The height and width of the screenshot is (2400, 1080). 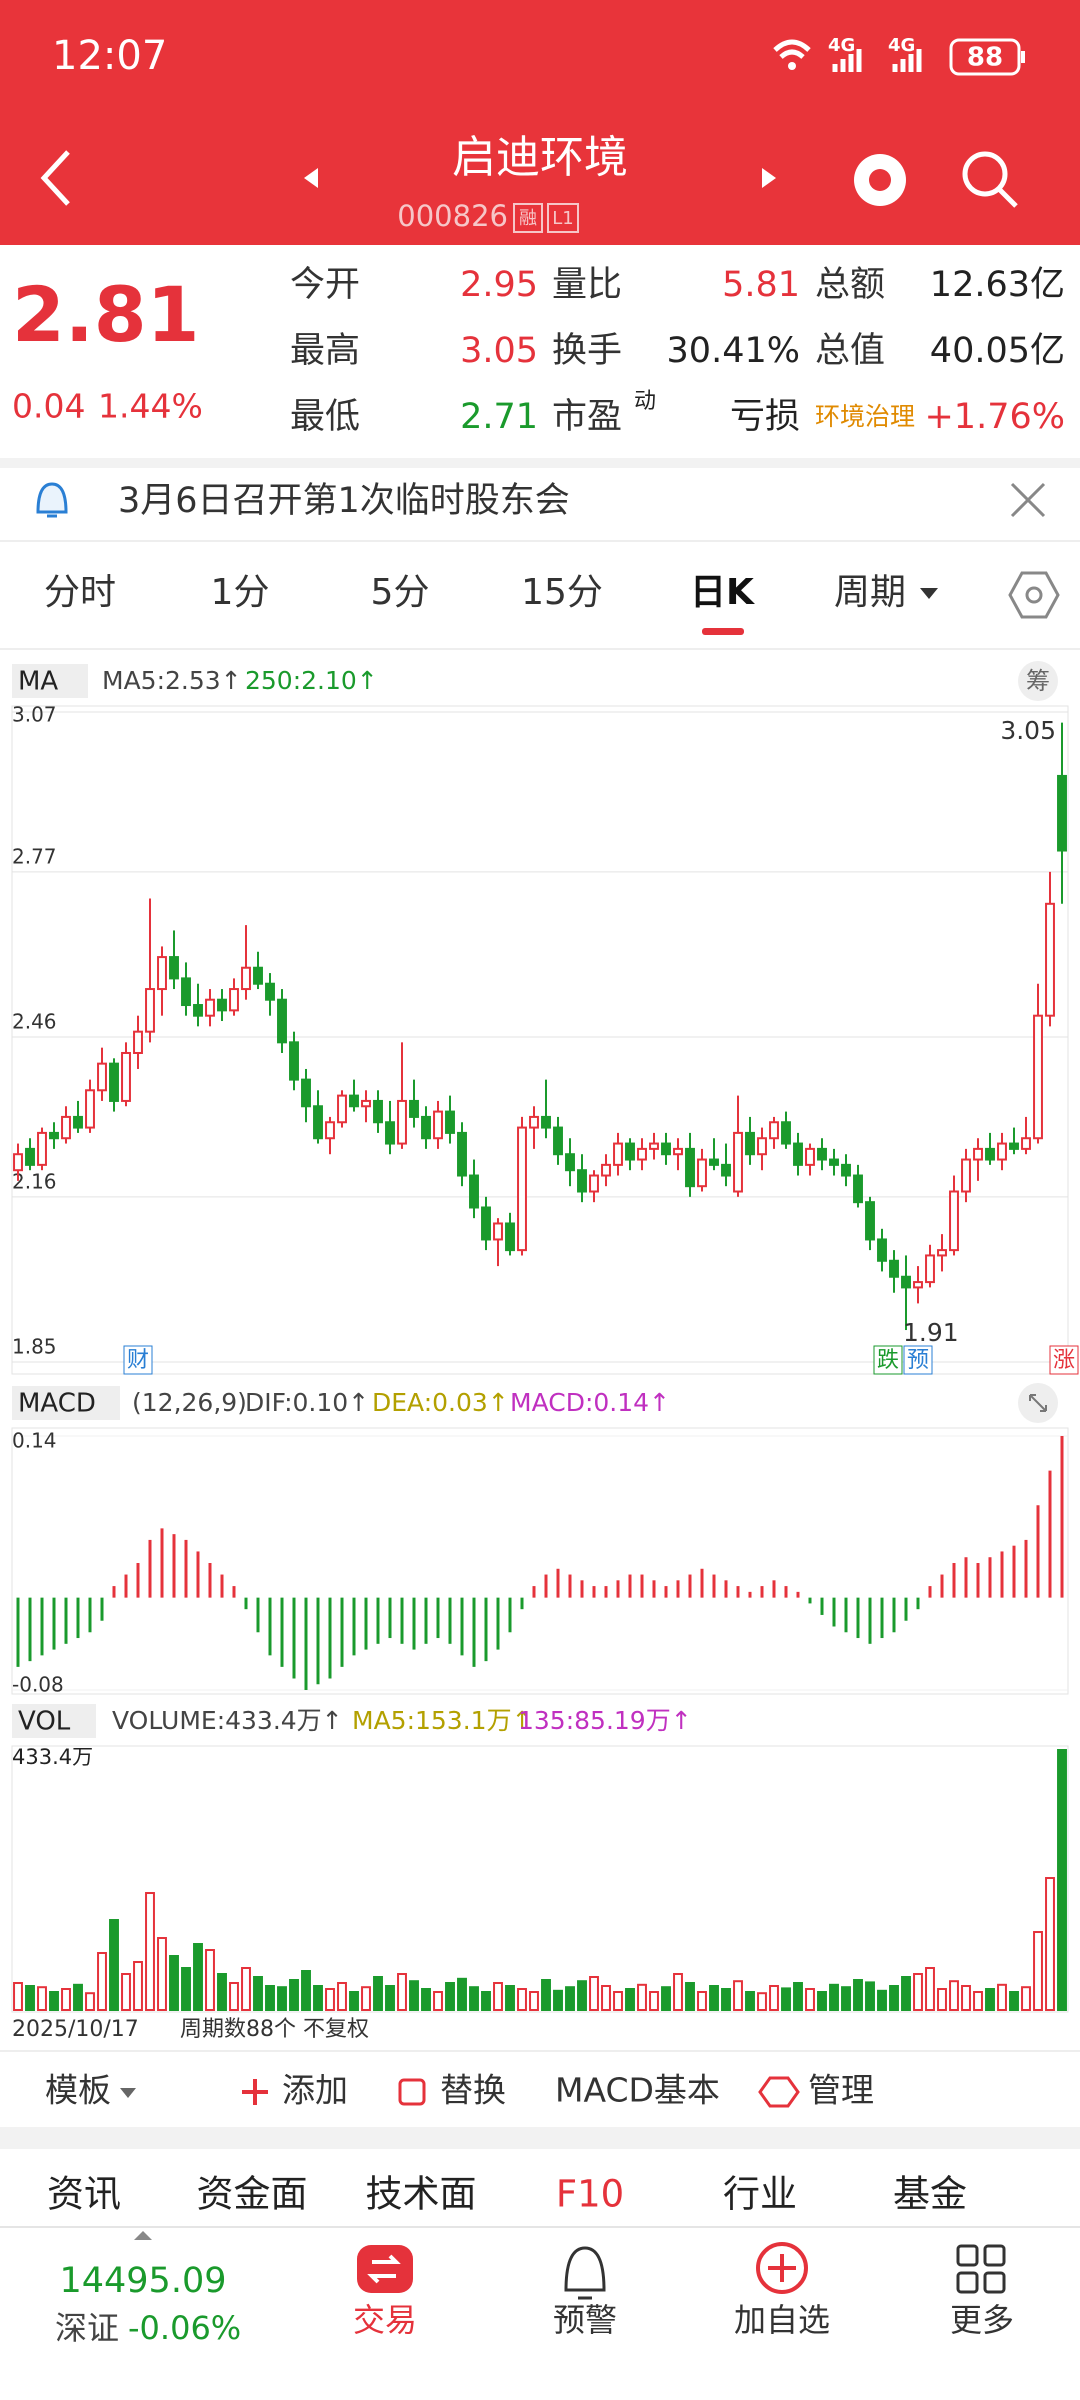 I want to click on trade-icon, so click(x=385, y=2269).